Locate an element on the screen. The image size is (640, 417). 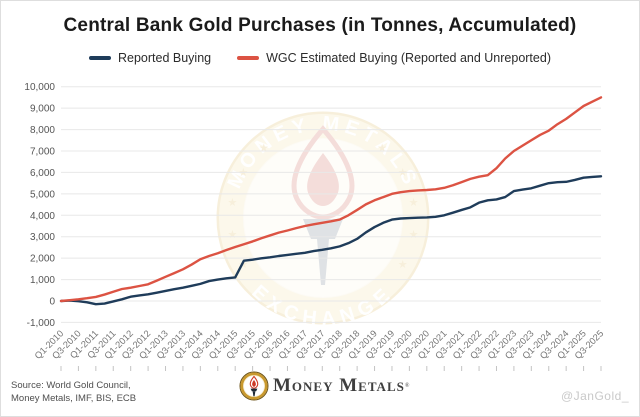
svg-text: 8,000 is located at coordinates (42, 130).